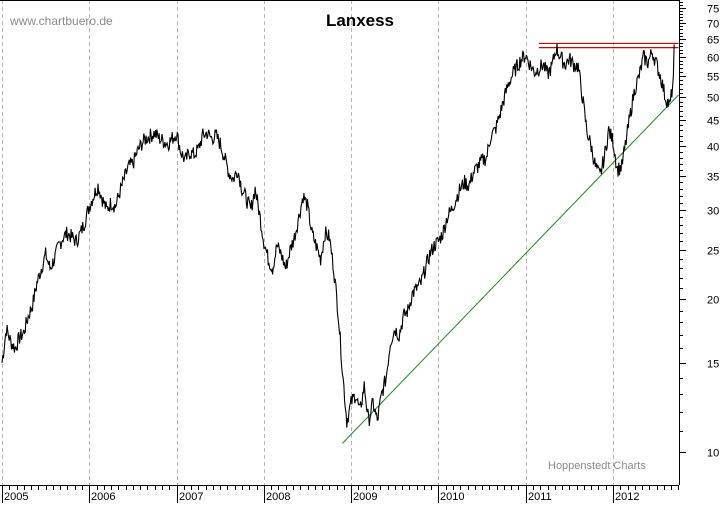  What do you see at coordinates (597, 466) in the screenshot?
I see `source-credit: Hoppenstedt Charts` at bounding box center [597, 466].